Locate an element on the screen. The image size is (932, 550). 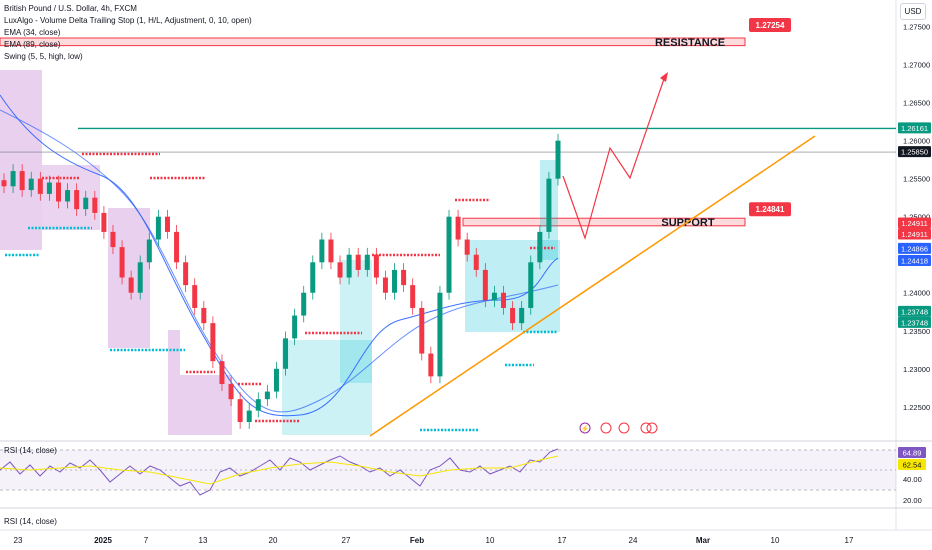
price-tick-label: 1.27500 is located at coordinates (916, 27).